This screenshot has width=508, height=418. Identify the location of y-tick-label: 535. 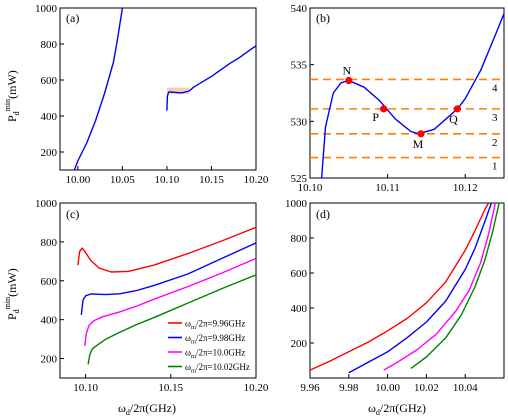
(299, 66).